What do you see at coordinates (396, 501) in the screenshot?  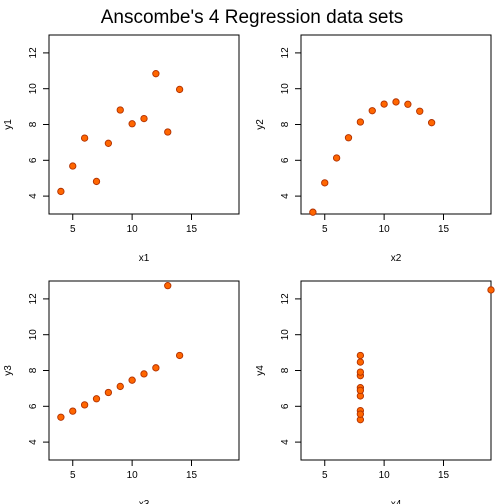 I see `x-axis-label: x4` at bounding box center [396, 501].